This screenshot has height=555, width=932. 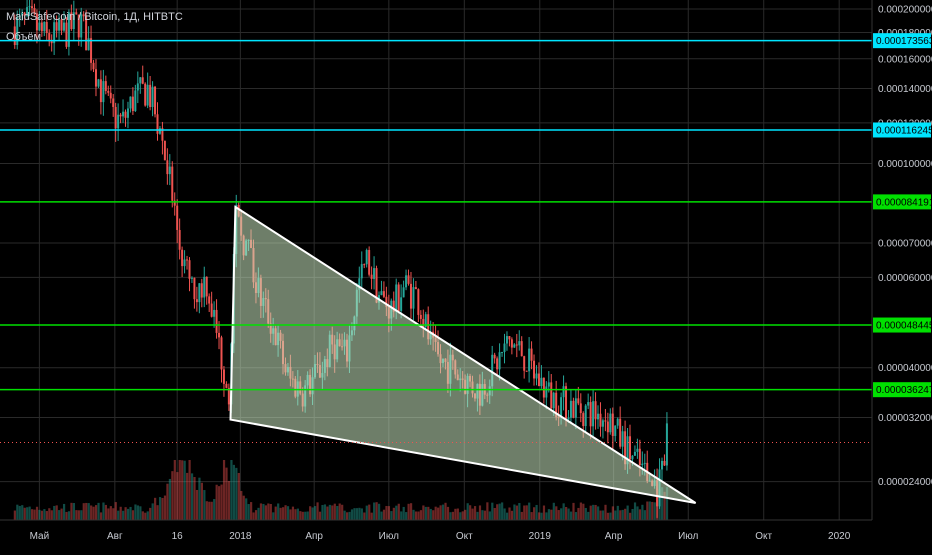 I want to click on price-tick-label: 0.0002000000, so click(x=905, y=10).